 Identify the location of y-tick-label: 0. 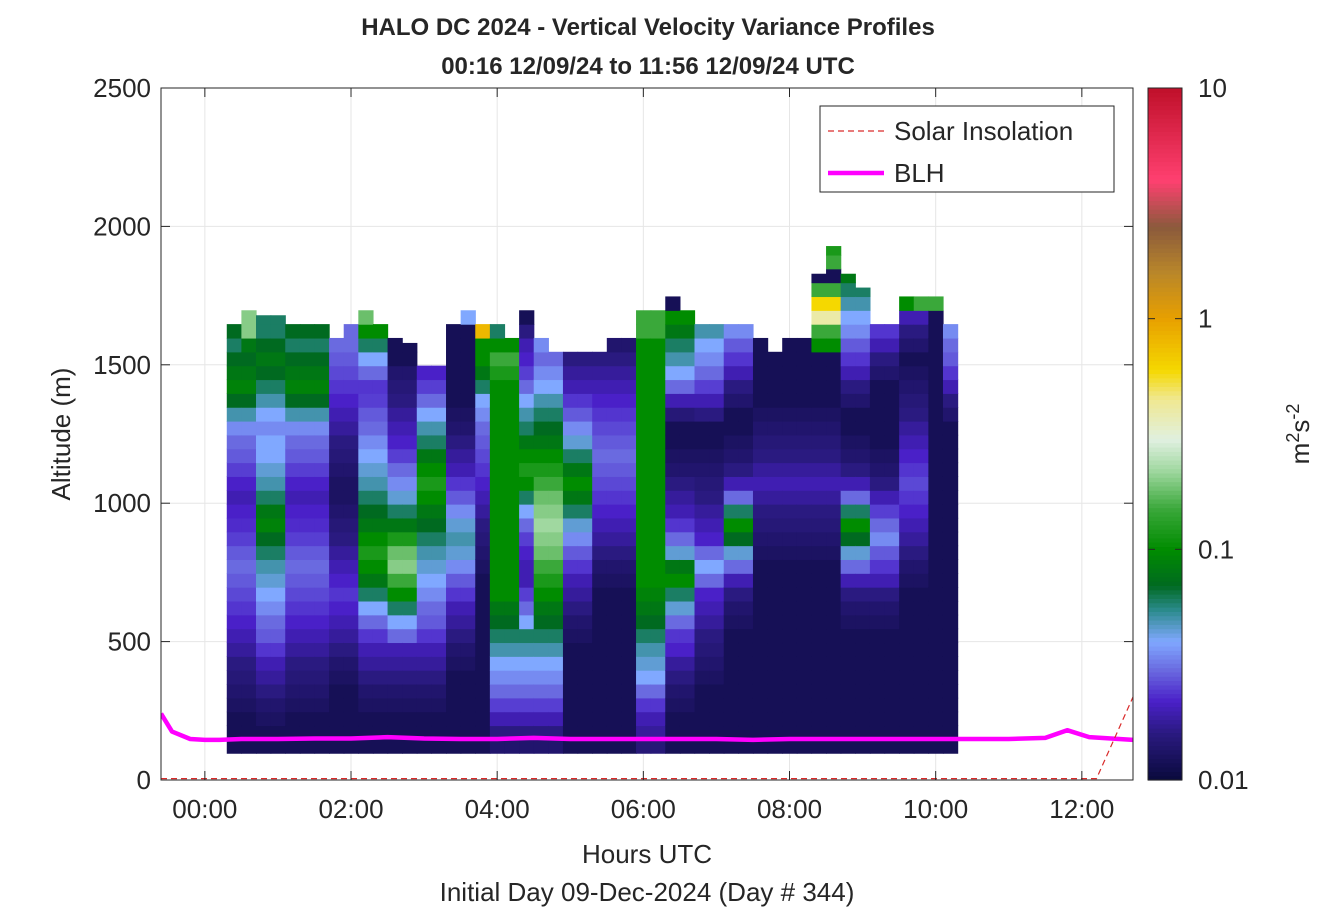
(144, 780).